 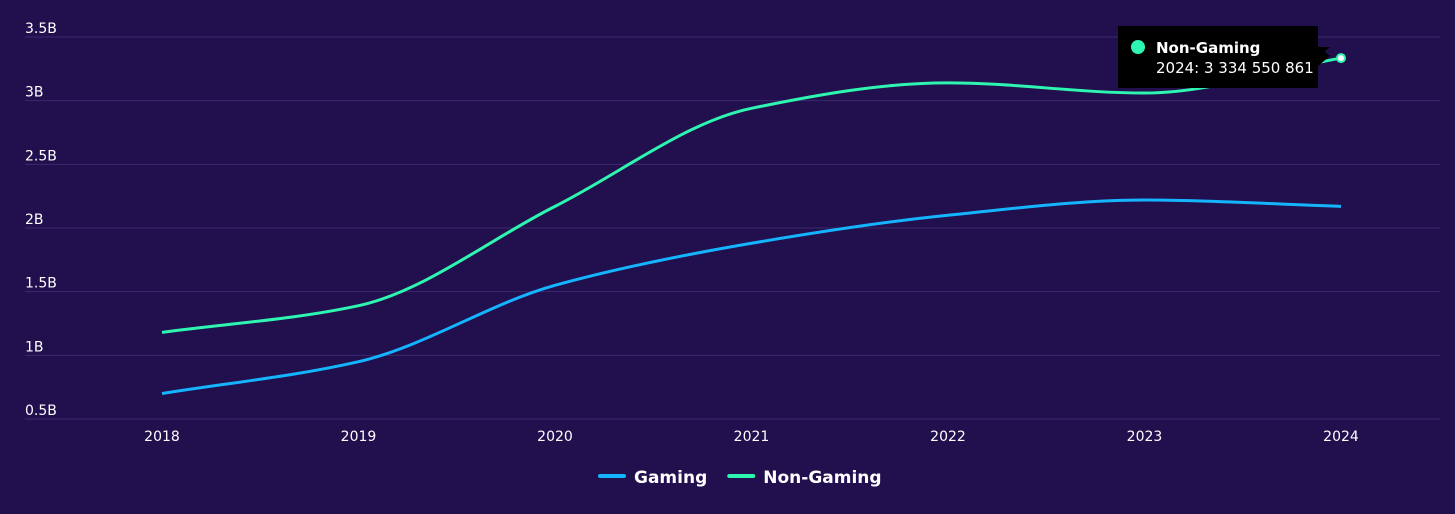 I want to click on legend-label: Non-Gaming, so click(x=822, y=478).